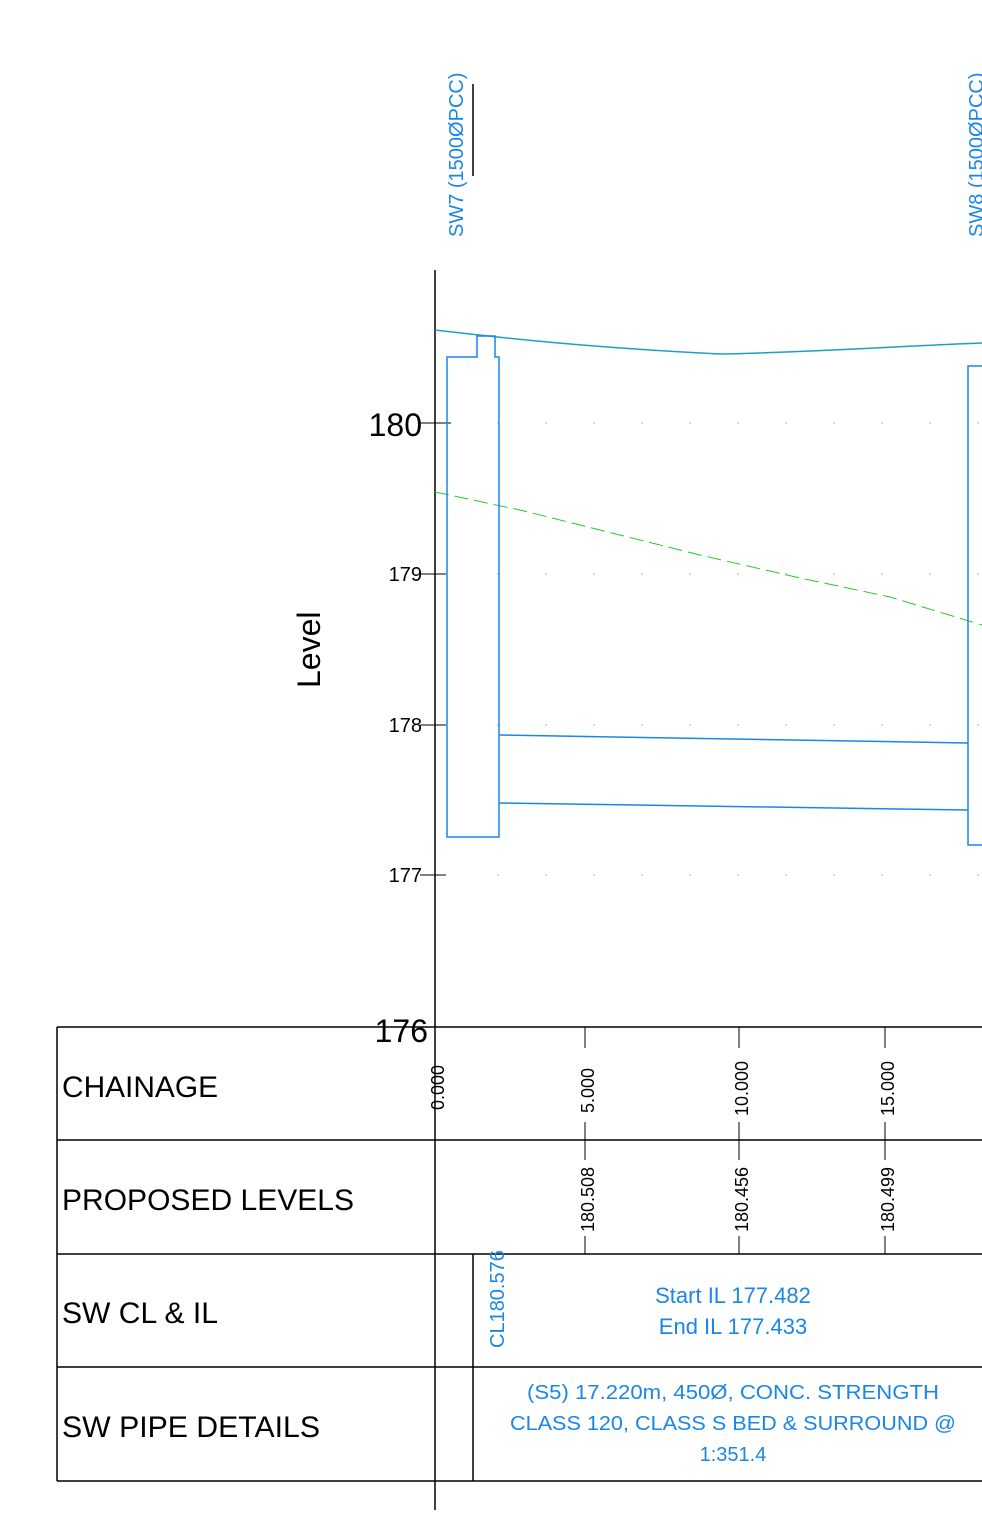 This screenshot has height=1527, width=982. What do you see at coordinates (438, 1087) in the screenshot?
I see `chainage-value-0: 0.000` at bounding box center [438, 1087].